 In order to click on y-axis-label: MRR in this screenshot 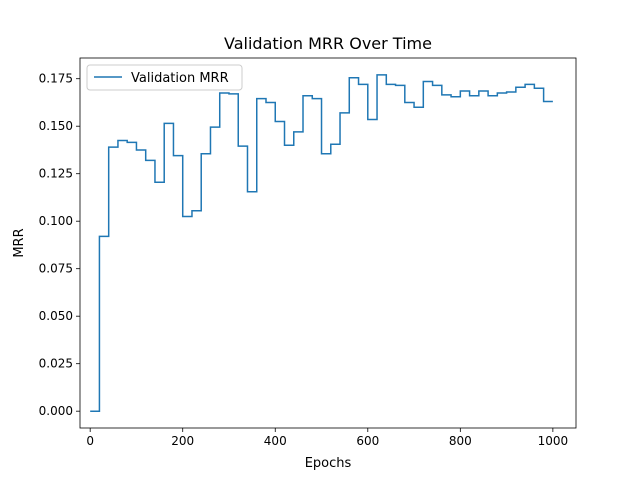, I will do `click(19, 242)`.